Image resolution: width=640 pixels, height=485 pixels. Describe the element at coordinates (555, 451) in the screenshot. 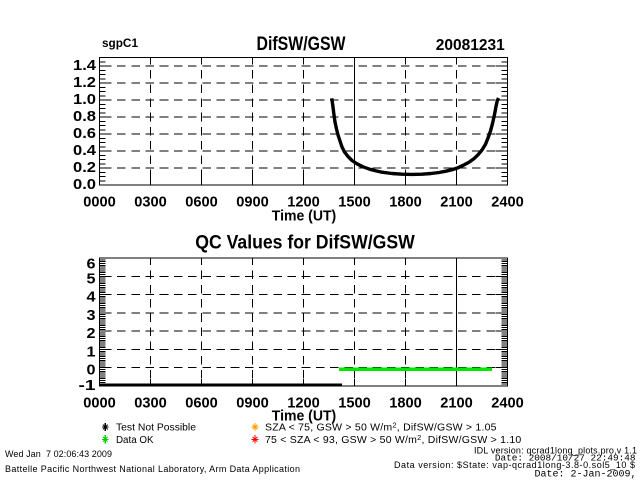

I see `svg-text:IDL version: qcrad1long_plots.: IDL version: qcrad1long_plots.pro,v 1.1` at that location.